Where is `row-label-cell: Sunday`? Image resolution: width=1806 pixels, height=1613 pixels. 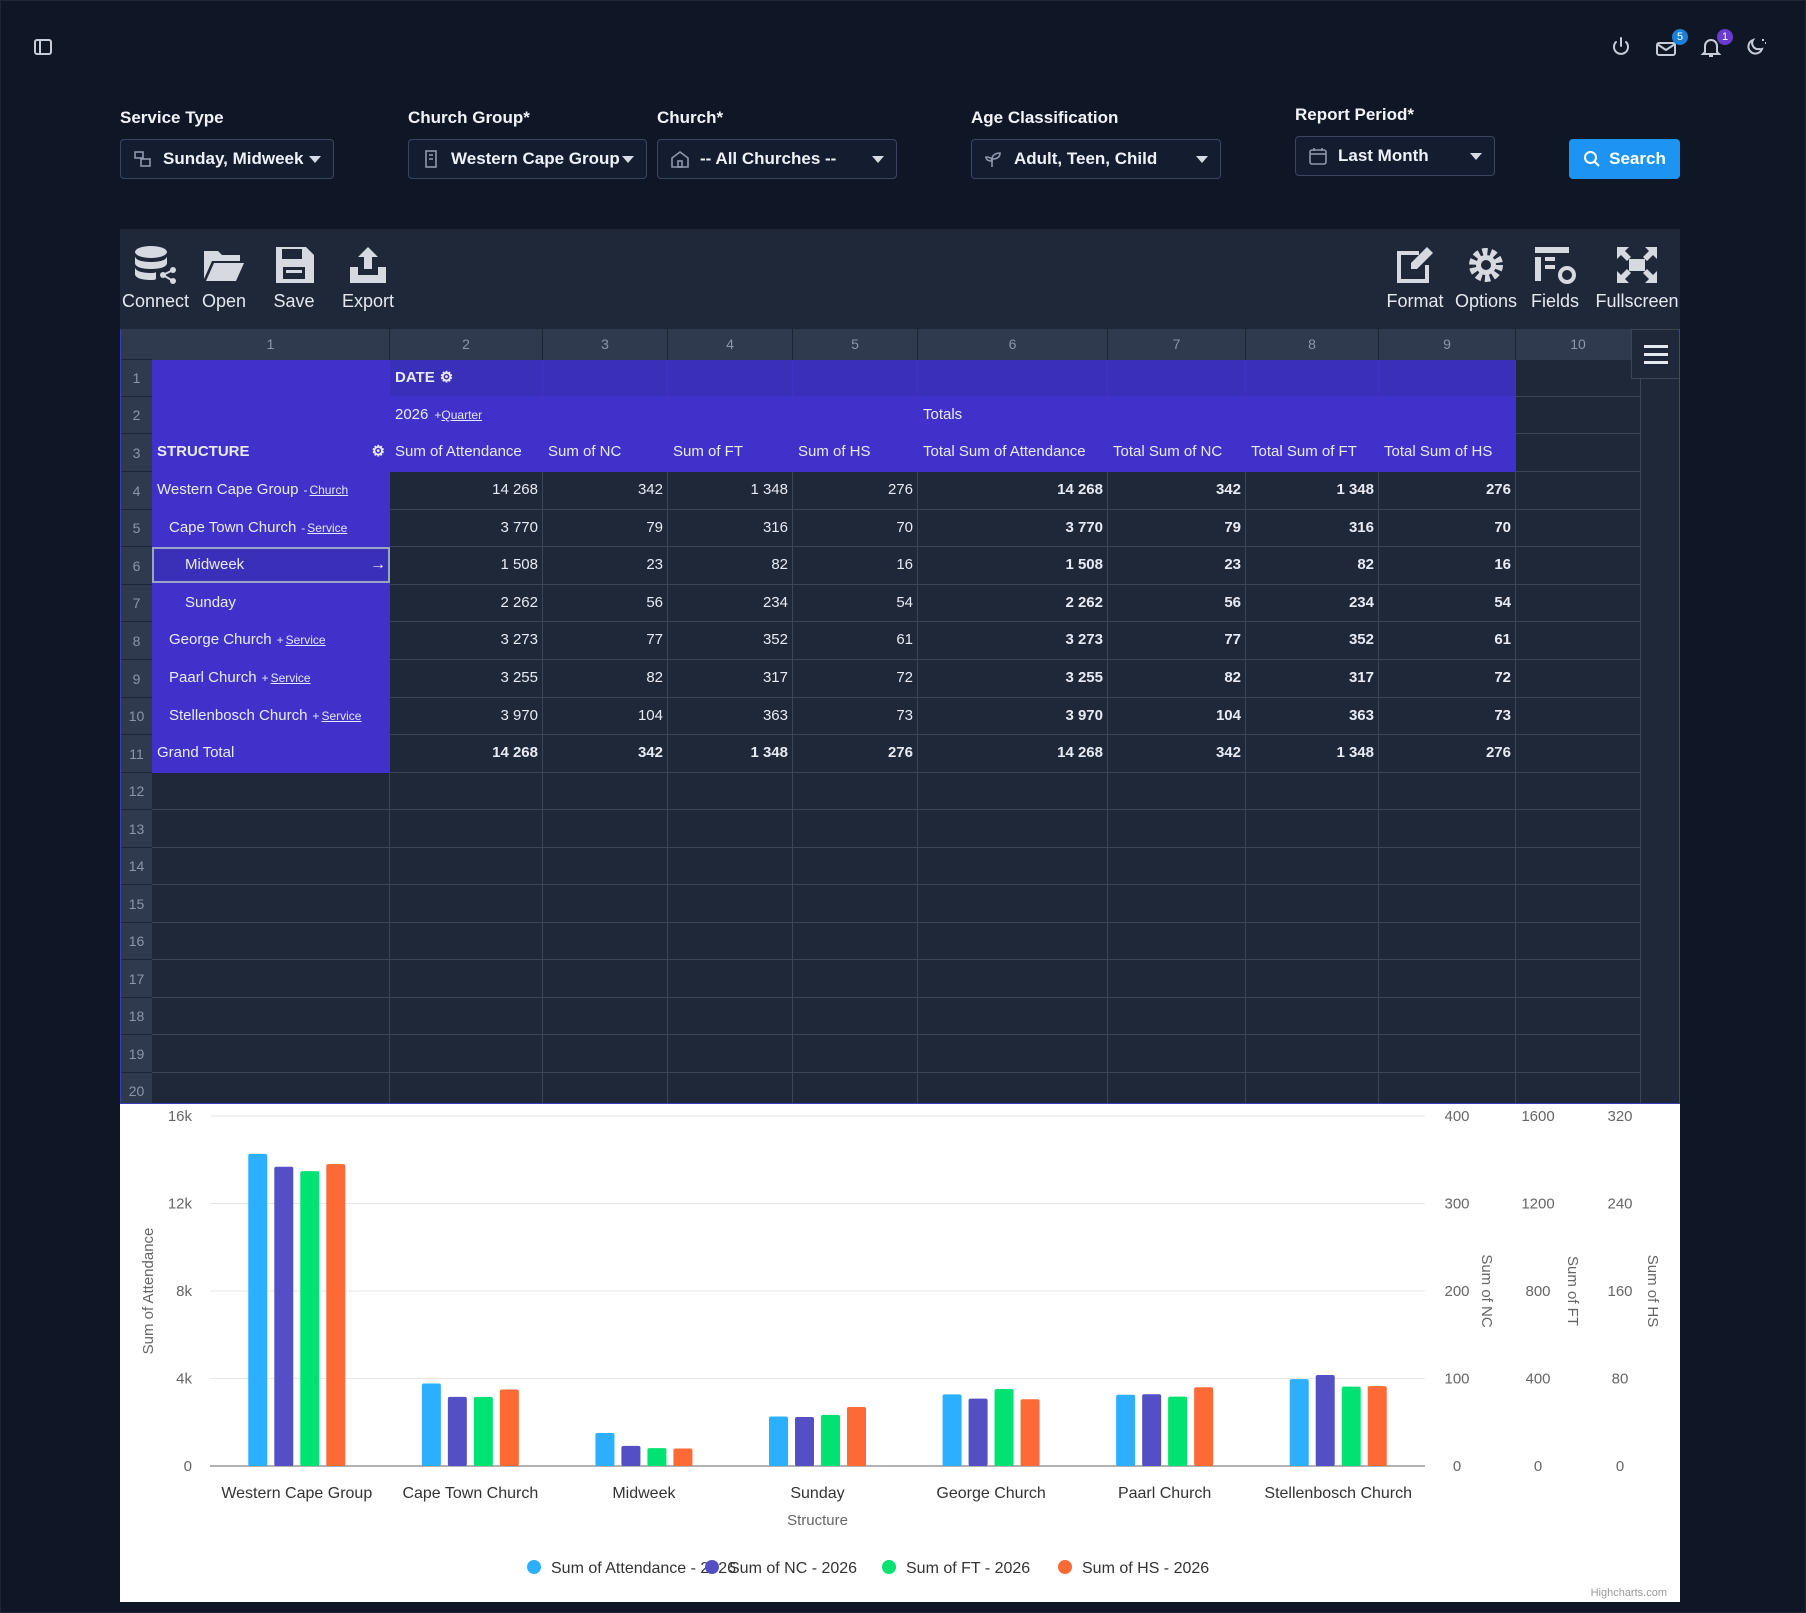 row-label-cell: Sunday is located at coordinates (271, 603).